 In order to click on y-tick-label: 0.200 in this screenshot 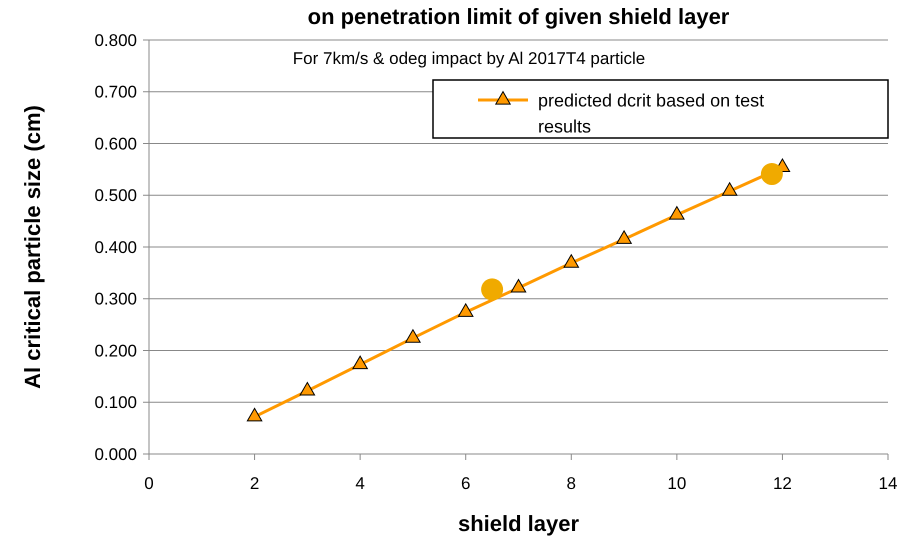, I will do `click(115, 350)`.